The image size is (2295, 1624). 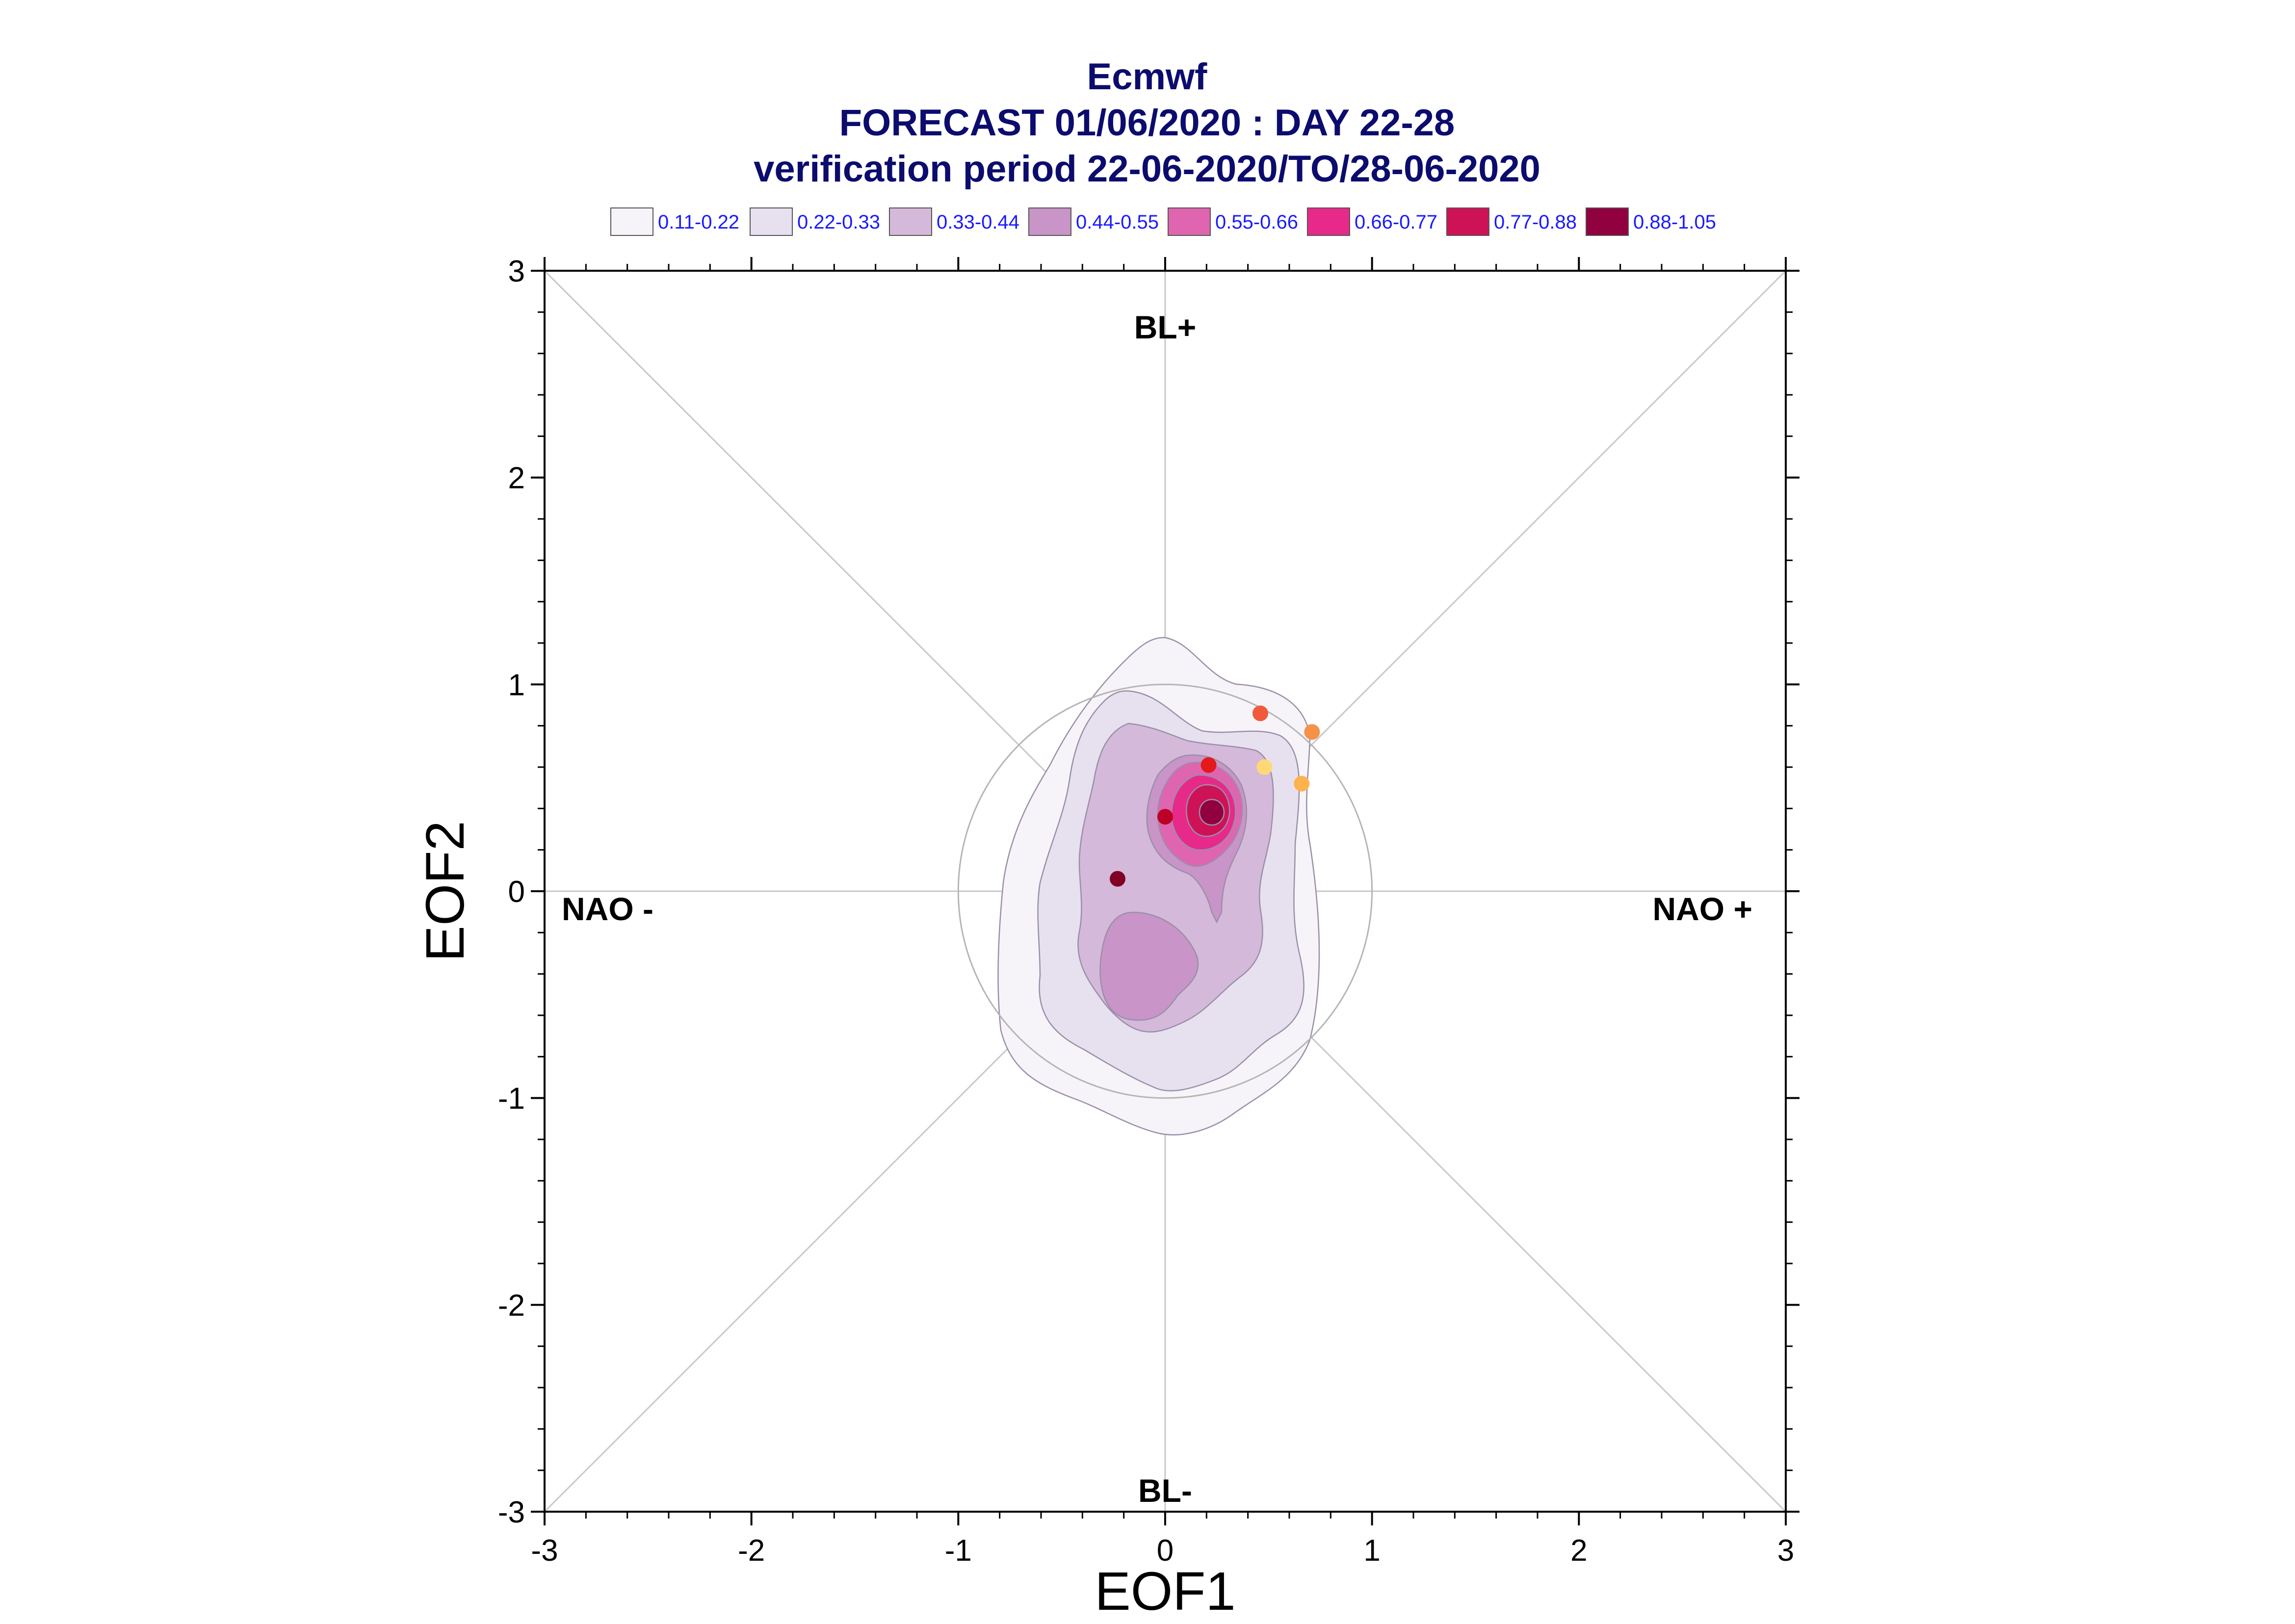 I want to click on member-points, so click(x=1215, y=796).